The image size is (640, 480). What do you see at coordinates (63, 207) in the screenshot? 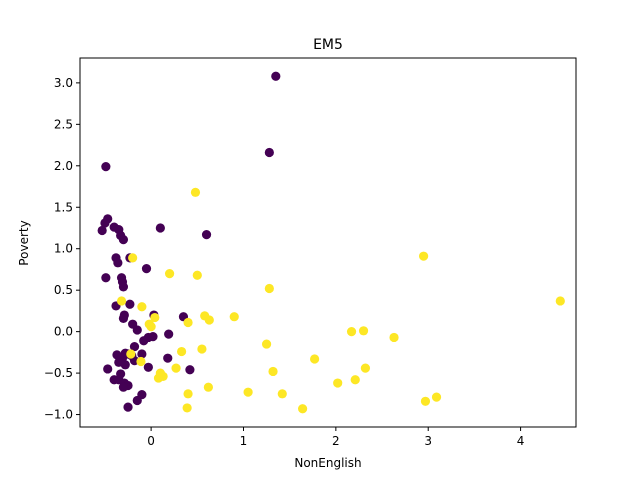
I see `y-tick-label: 1.5` at bounding box center [63, 207].